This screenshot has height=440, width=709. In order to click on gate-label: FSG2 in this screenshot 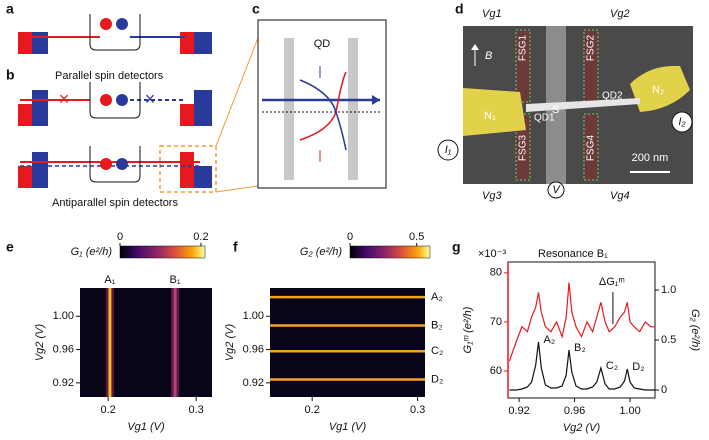, I will do `click(591, 48)`.